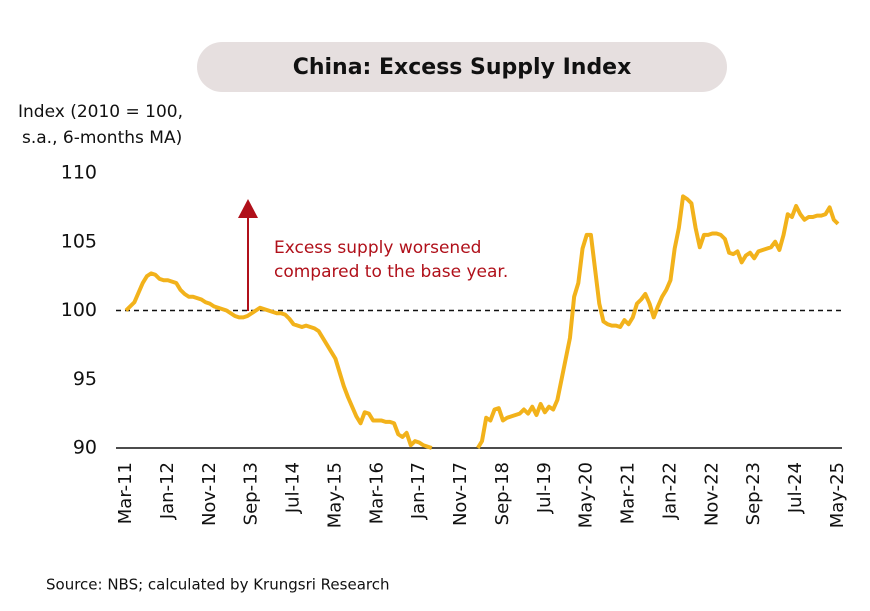 The image size is (870, 611). I want to click on x-tick-label: Jul-19, so click(544, 488).